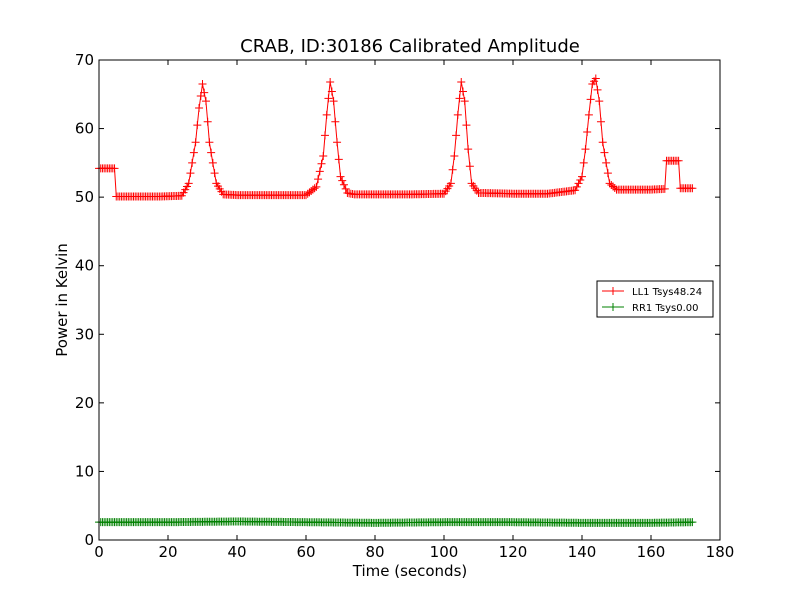 This screenshot has height=600, width=800. Describe the element at coordinates (444, 552) in the screenshot. I see `x-tick-label: 100` at that location.